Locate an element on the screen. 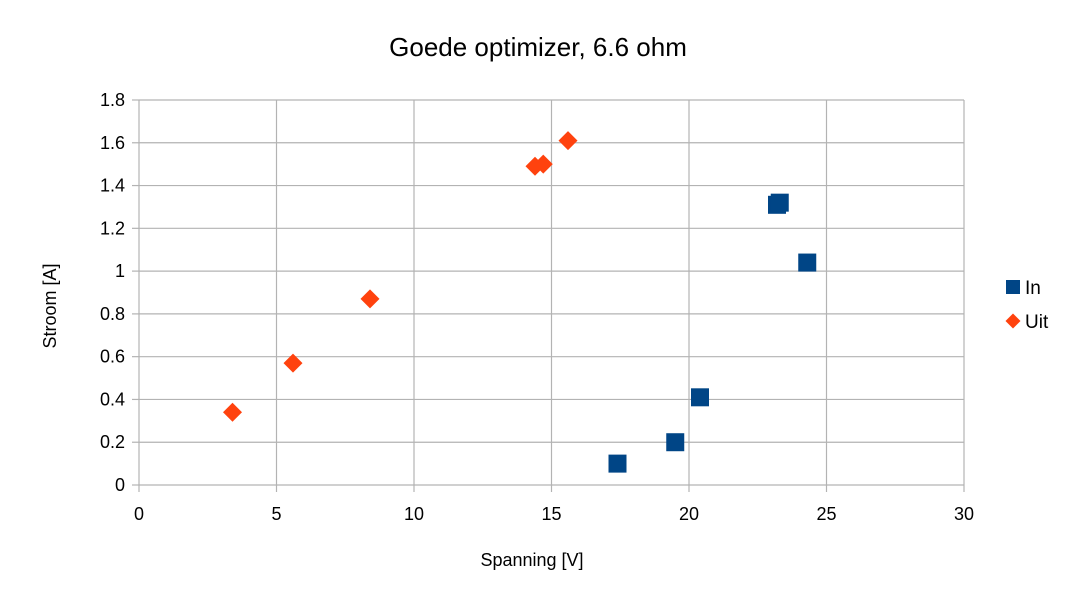 This screenshot has height=605, width=1077. y-tick-label: 1.4 is located at coordinates (112, 186).